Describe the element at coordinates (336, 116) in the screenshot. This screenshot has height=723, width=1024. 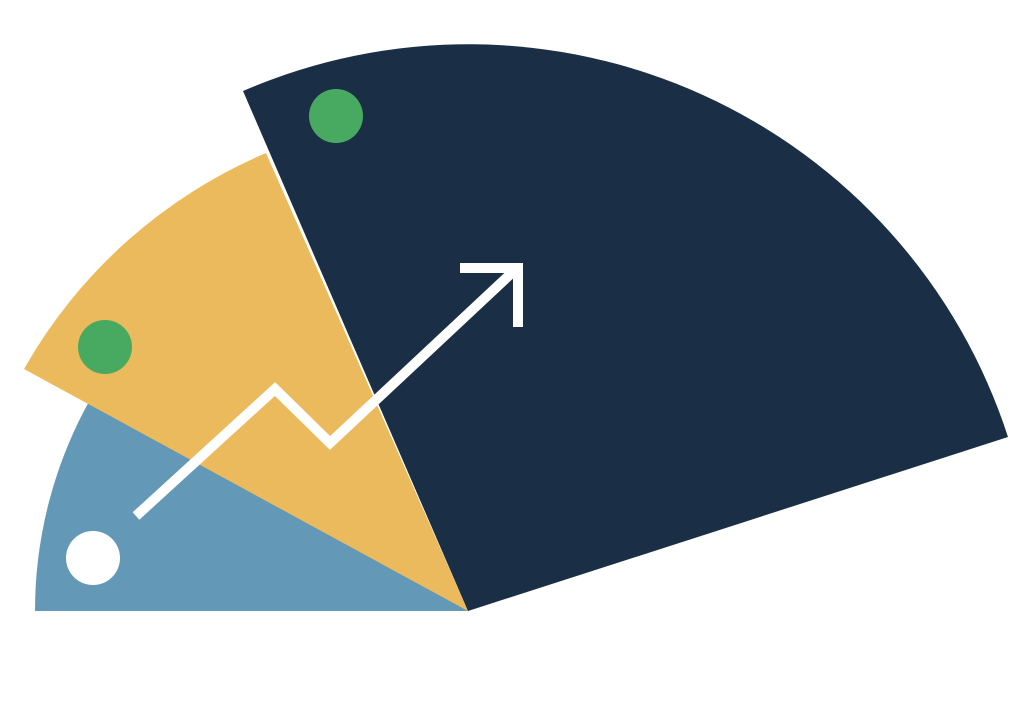
I see `large-sector-dot` at that location.